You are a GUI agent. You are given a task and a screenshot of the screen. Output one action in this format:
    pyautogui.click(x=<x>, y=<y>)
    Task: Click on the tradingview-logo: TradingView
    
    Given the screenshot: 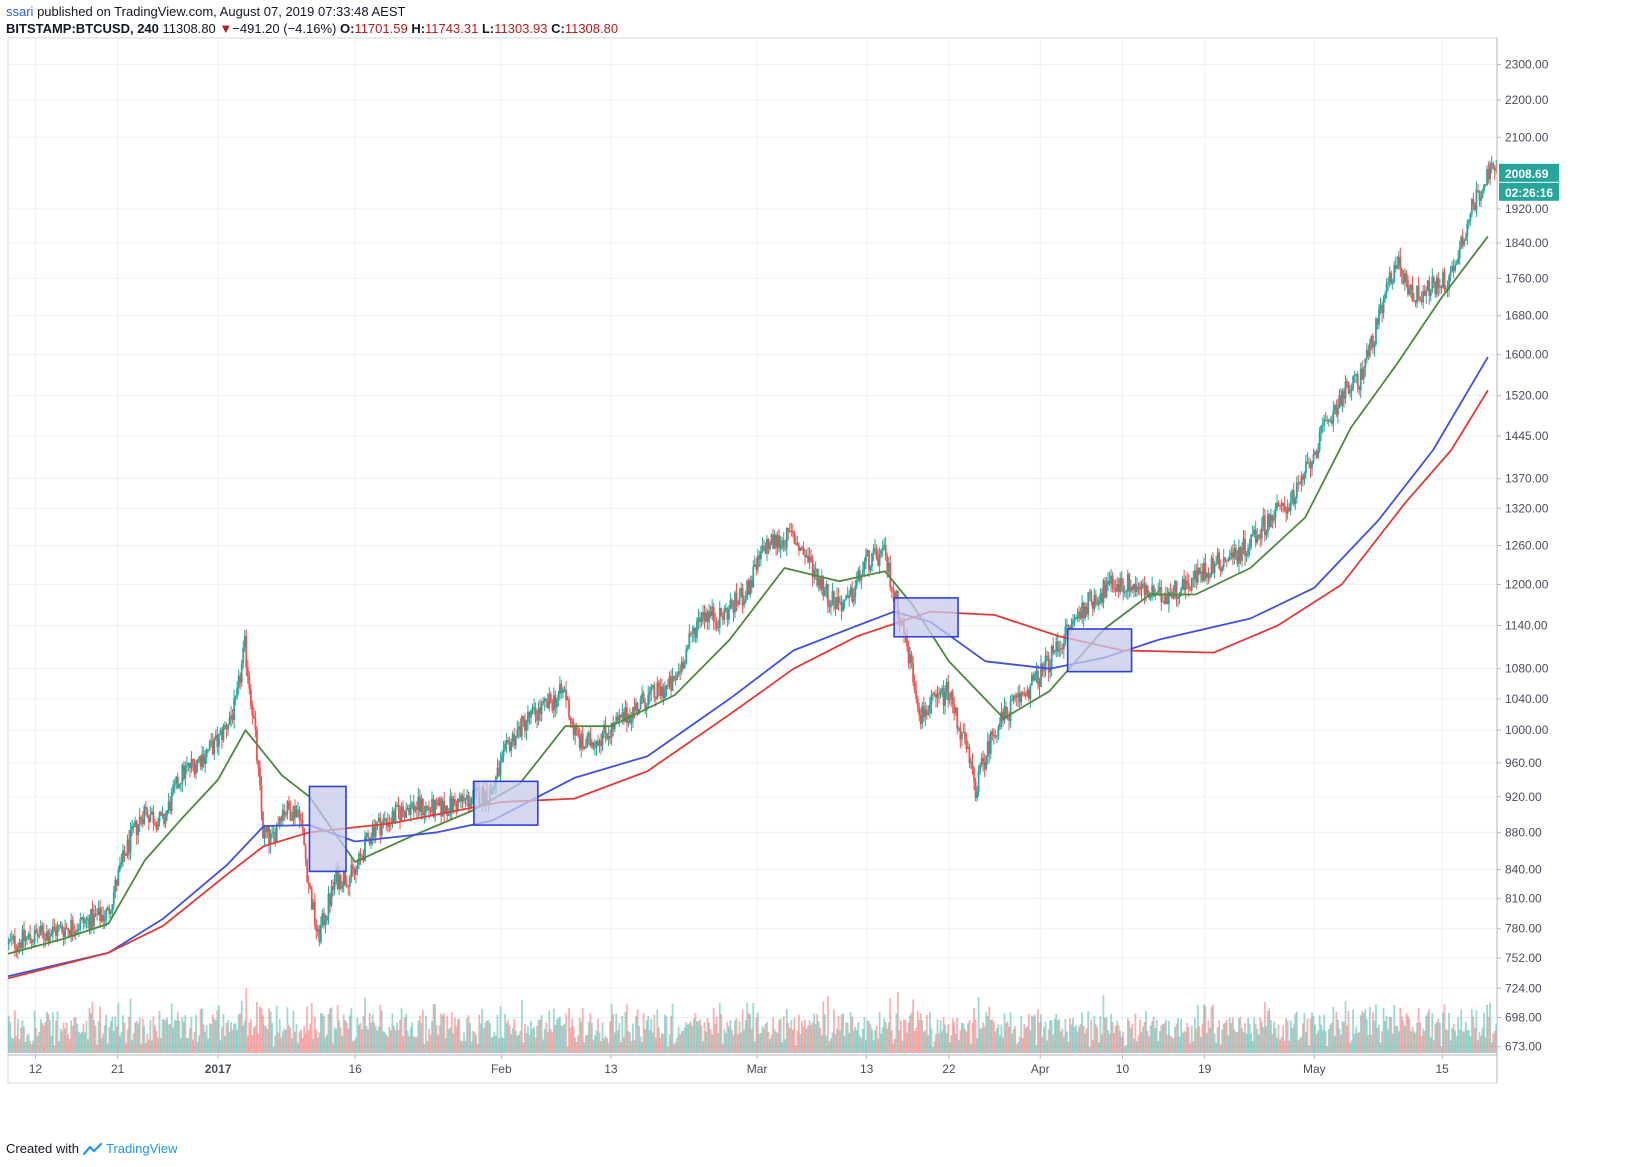 What is the action you would take?
    pyautogui.click(x=130, y=1148)
    